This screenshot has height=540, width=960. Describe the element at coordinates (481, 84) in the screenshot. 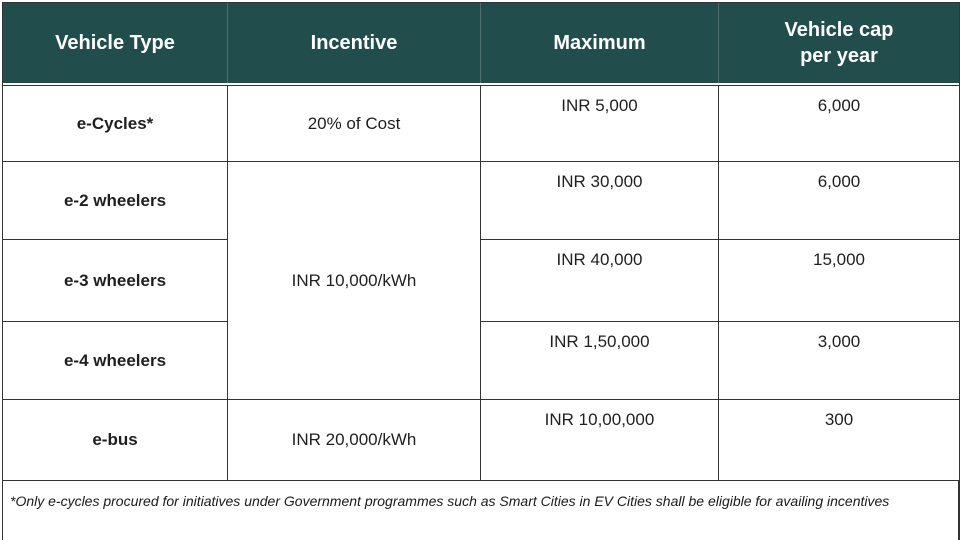

I see `header-gap` at that location.